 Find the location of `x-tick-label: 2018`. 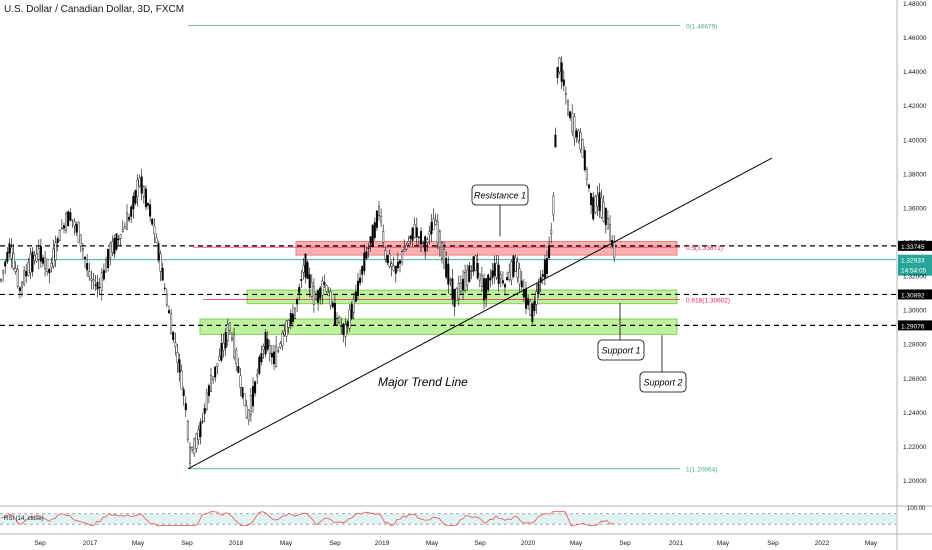

x-tick-label: 2018 is located at coordinates (236, 543).